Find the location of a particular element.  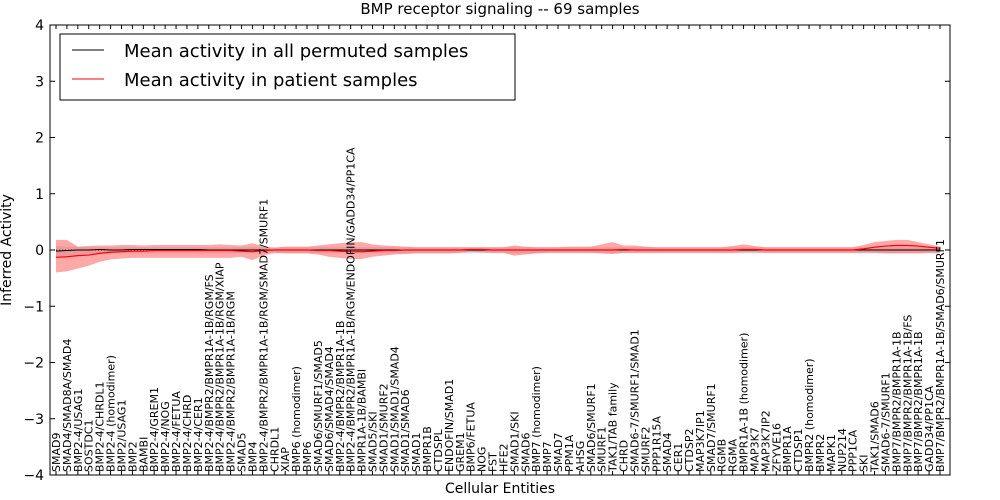

y-tick-label: 3 is located at coordinates (39, 82).